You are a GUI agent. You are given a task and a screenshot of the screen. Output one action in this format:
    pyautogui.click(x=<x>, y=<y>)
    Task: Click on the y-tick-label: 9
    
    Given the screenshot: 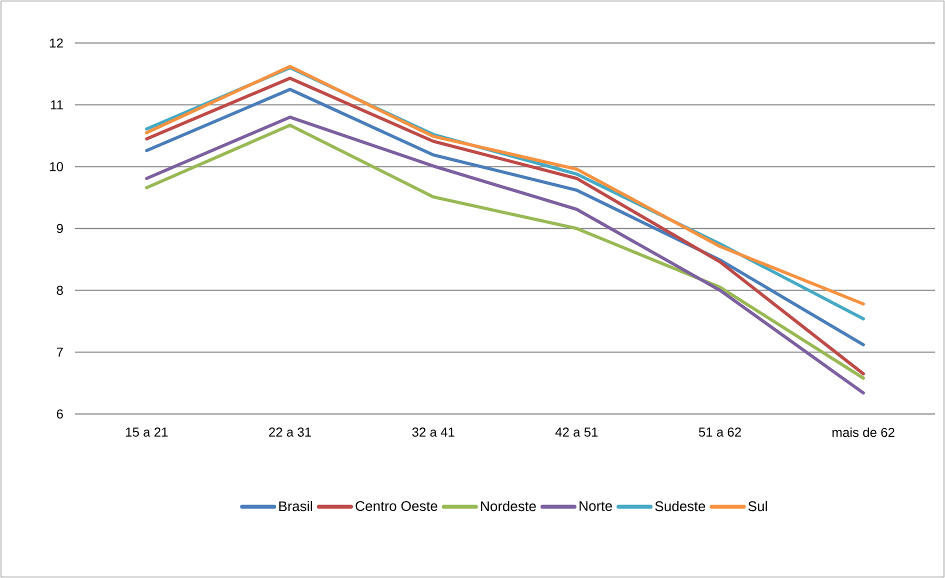 What is the action you would take?
    pyautogui.click(x=59, y=229)
    